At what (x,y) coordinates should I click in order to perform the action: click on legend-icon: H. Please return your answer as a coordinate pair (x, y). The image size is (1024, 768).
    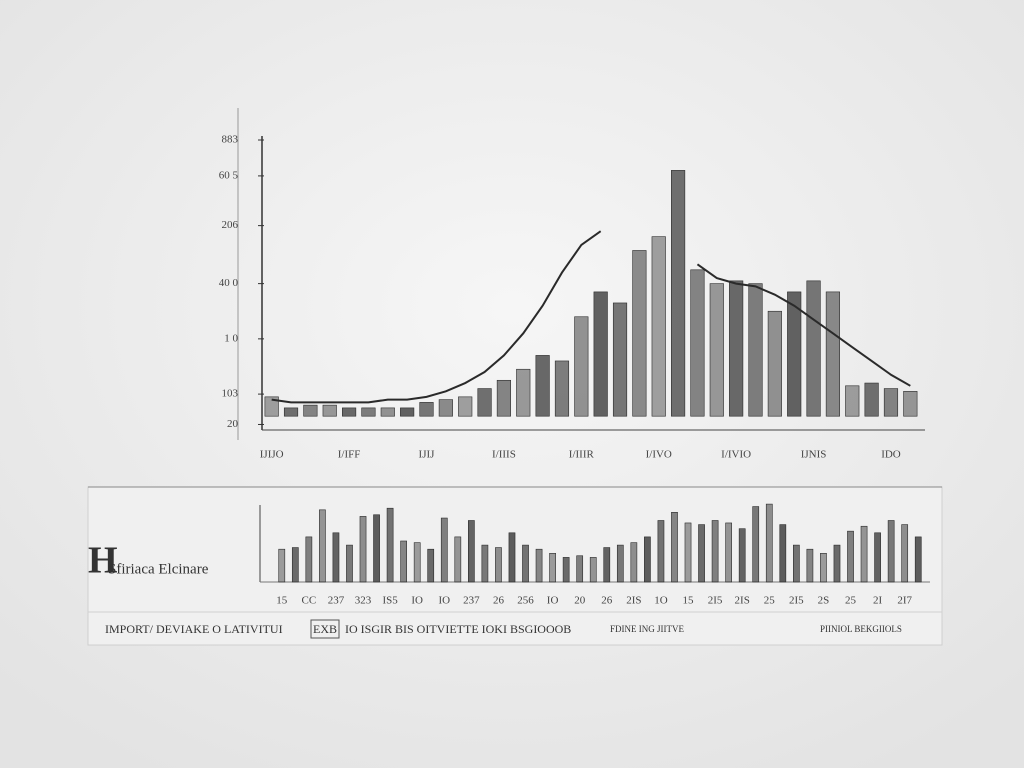
    Looking at the image, I should click on (103, 561).